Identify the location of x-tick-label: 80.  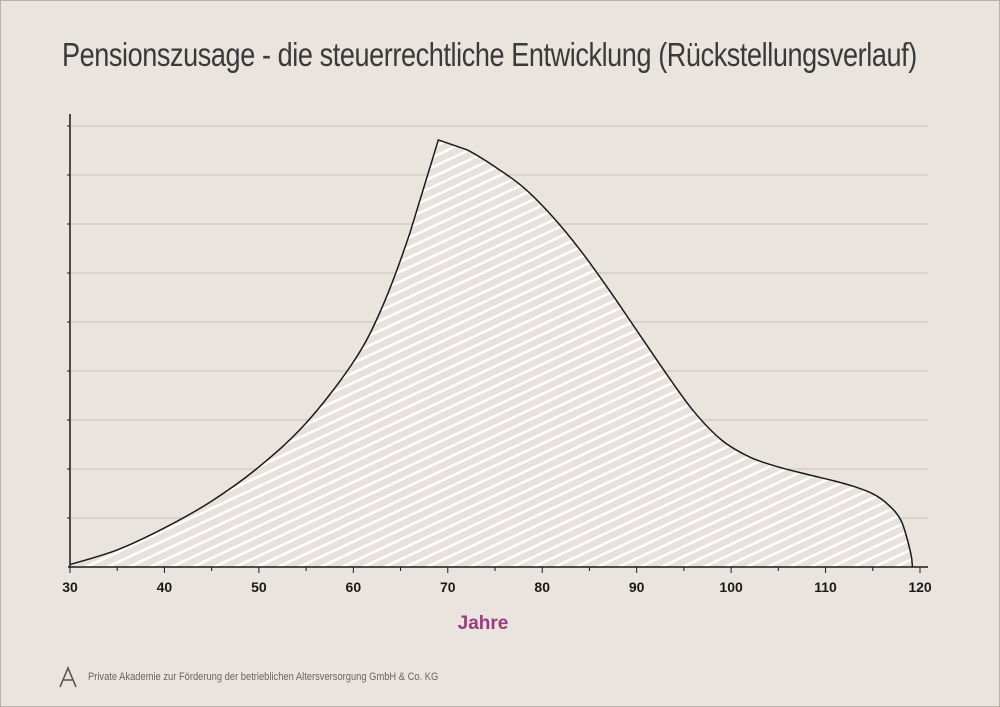
(542, 587).